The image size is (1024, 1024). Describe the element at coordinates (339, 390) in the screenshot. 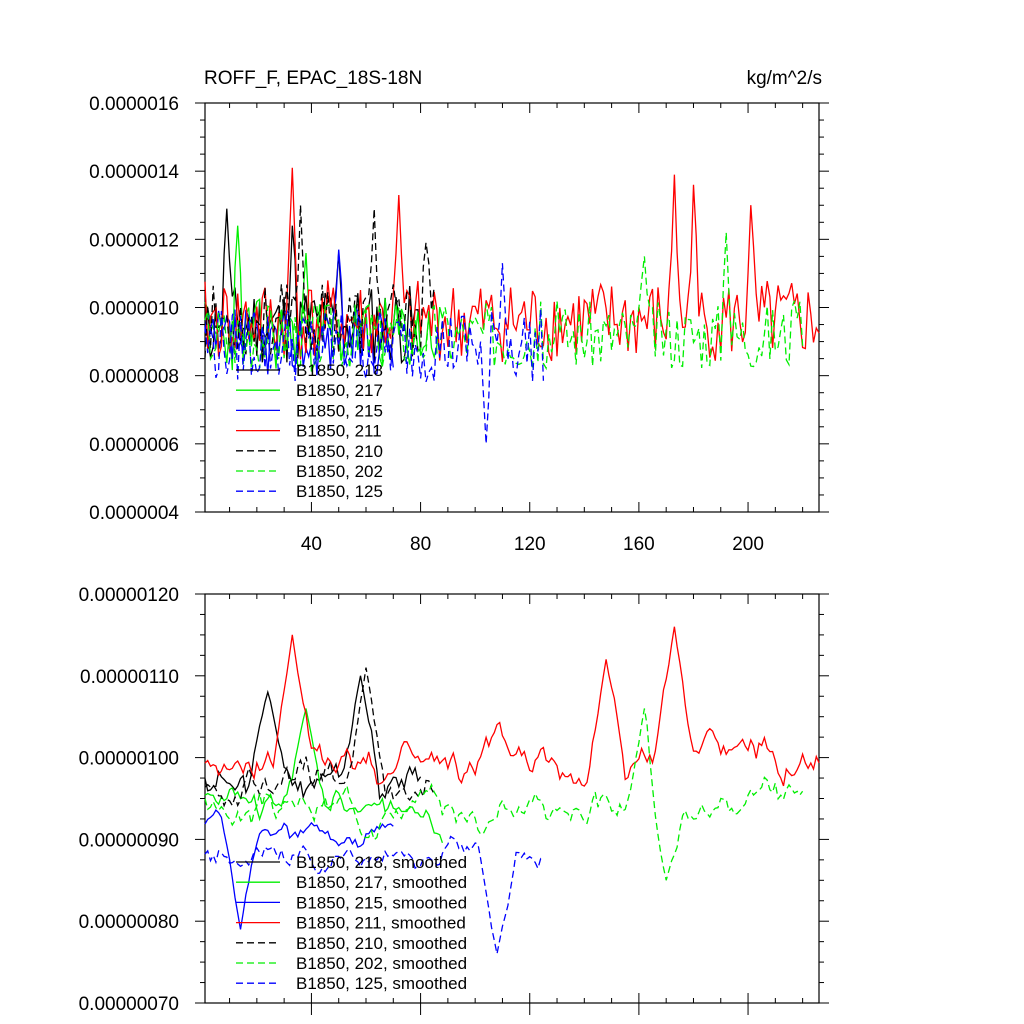

I see `legend-entry-label: B1850, 217` at that location.